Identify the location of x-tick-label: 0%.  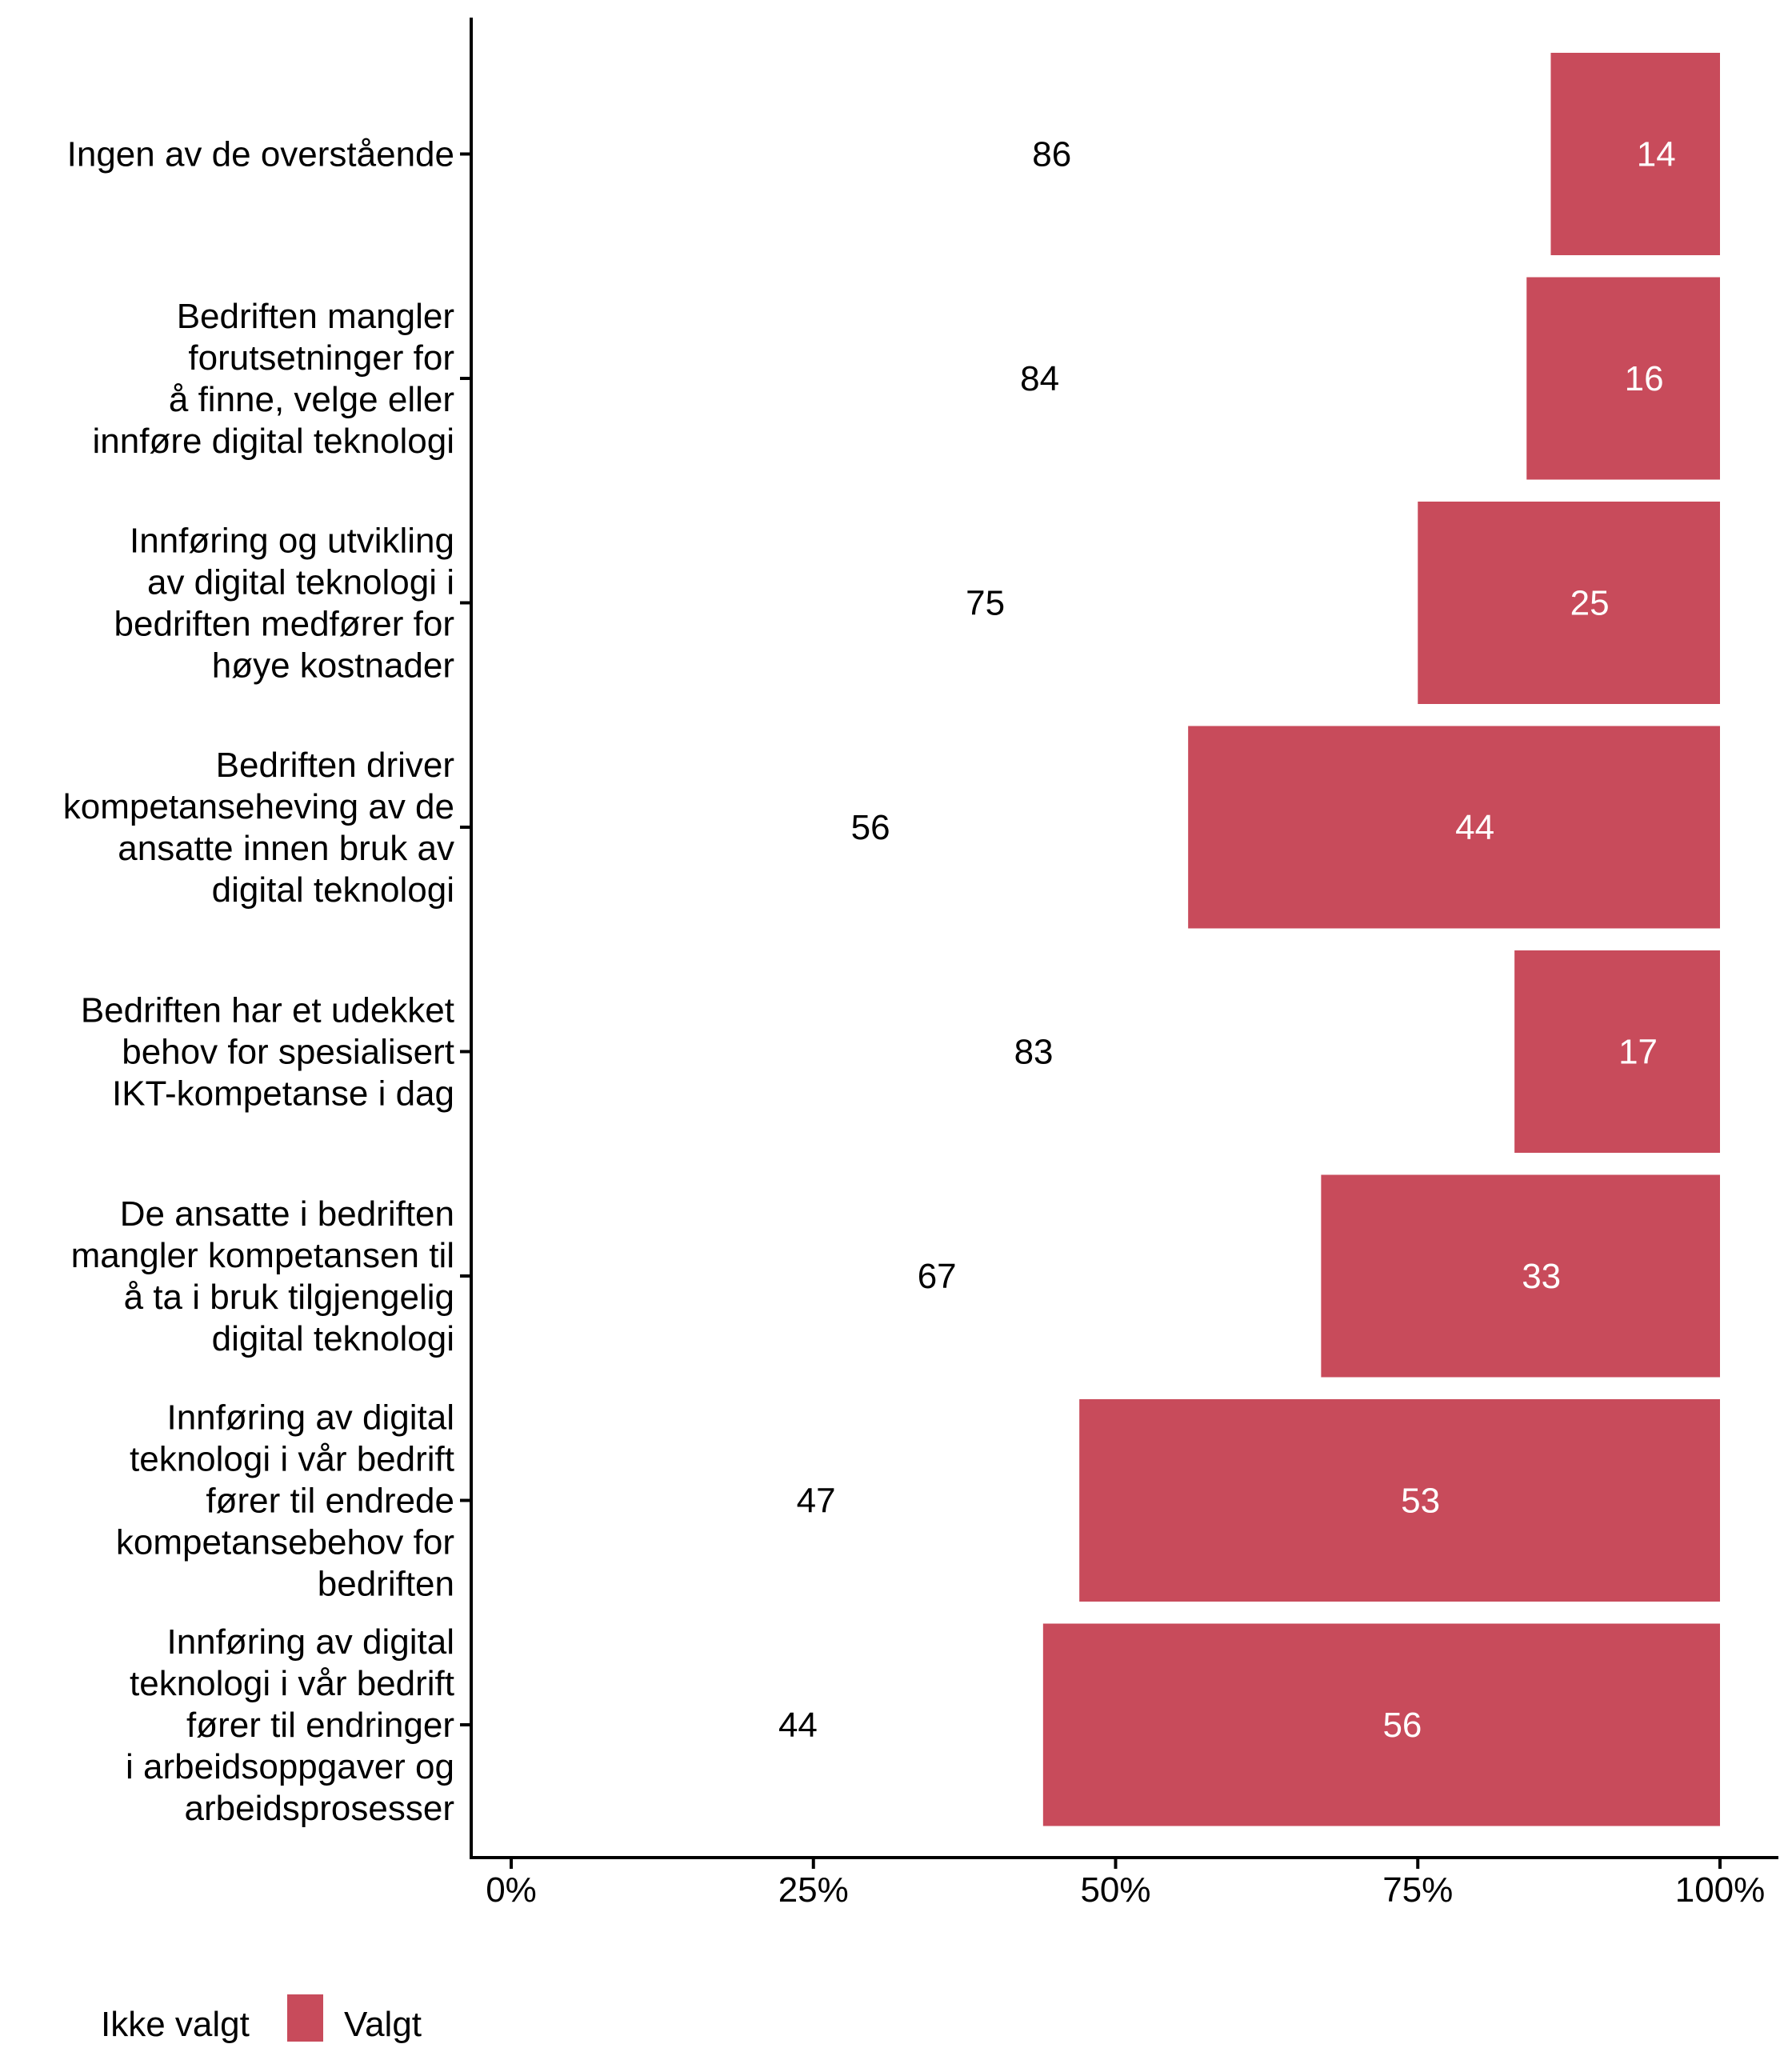
(511, 1890).